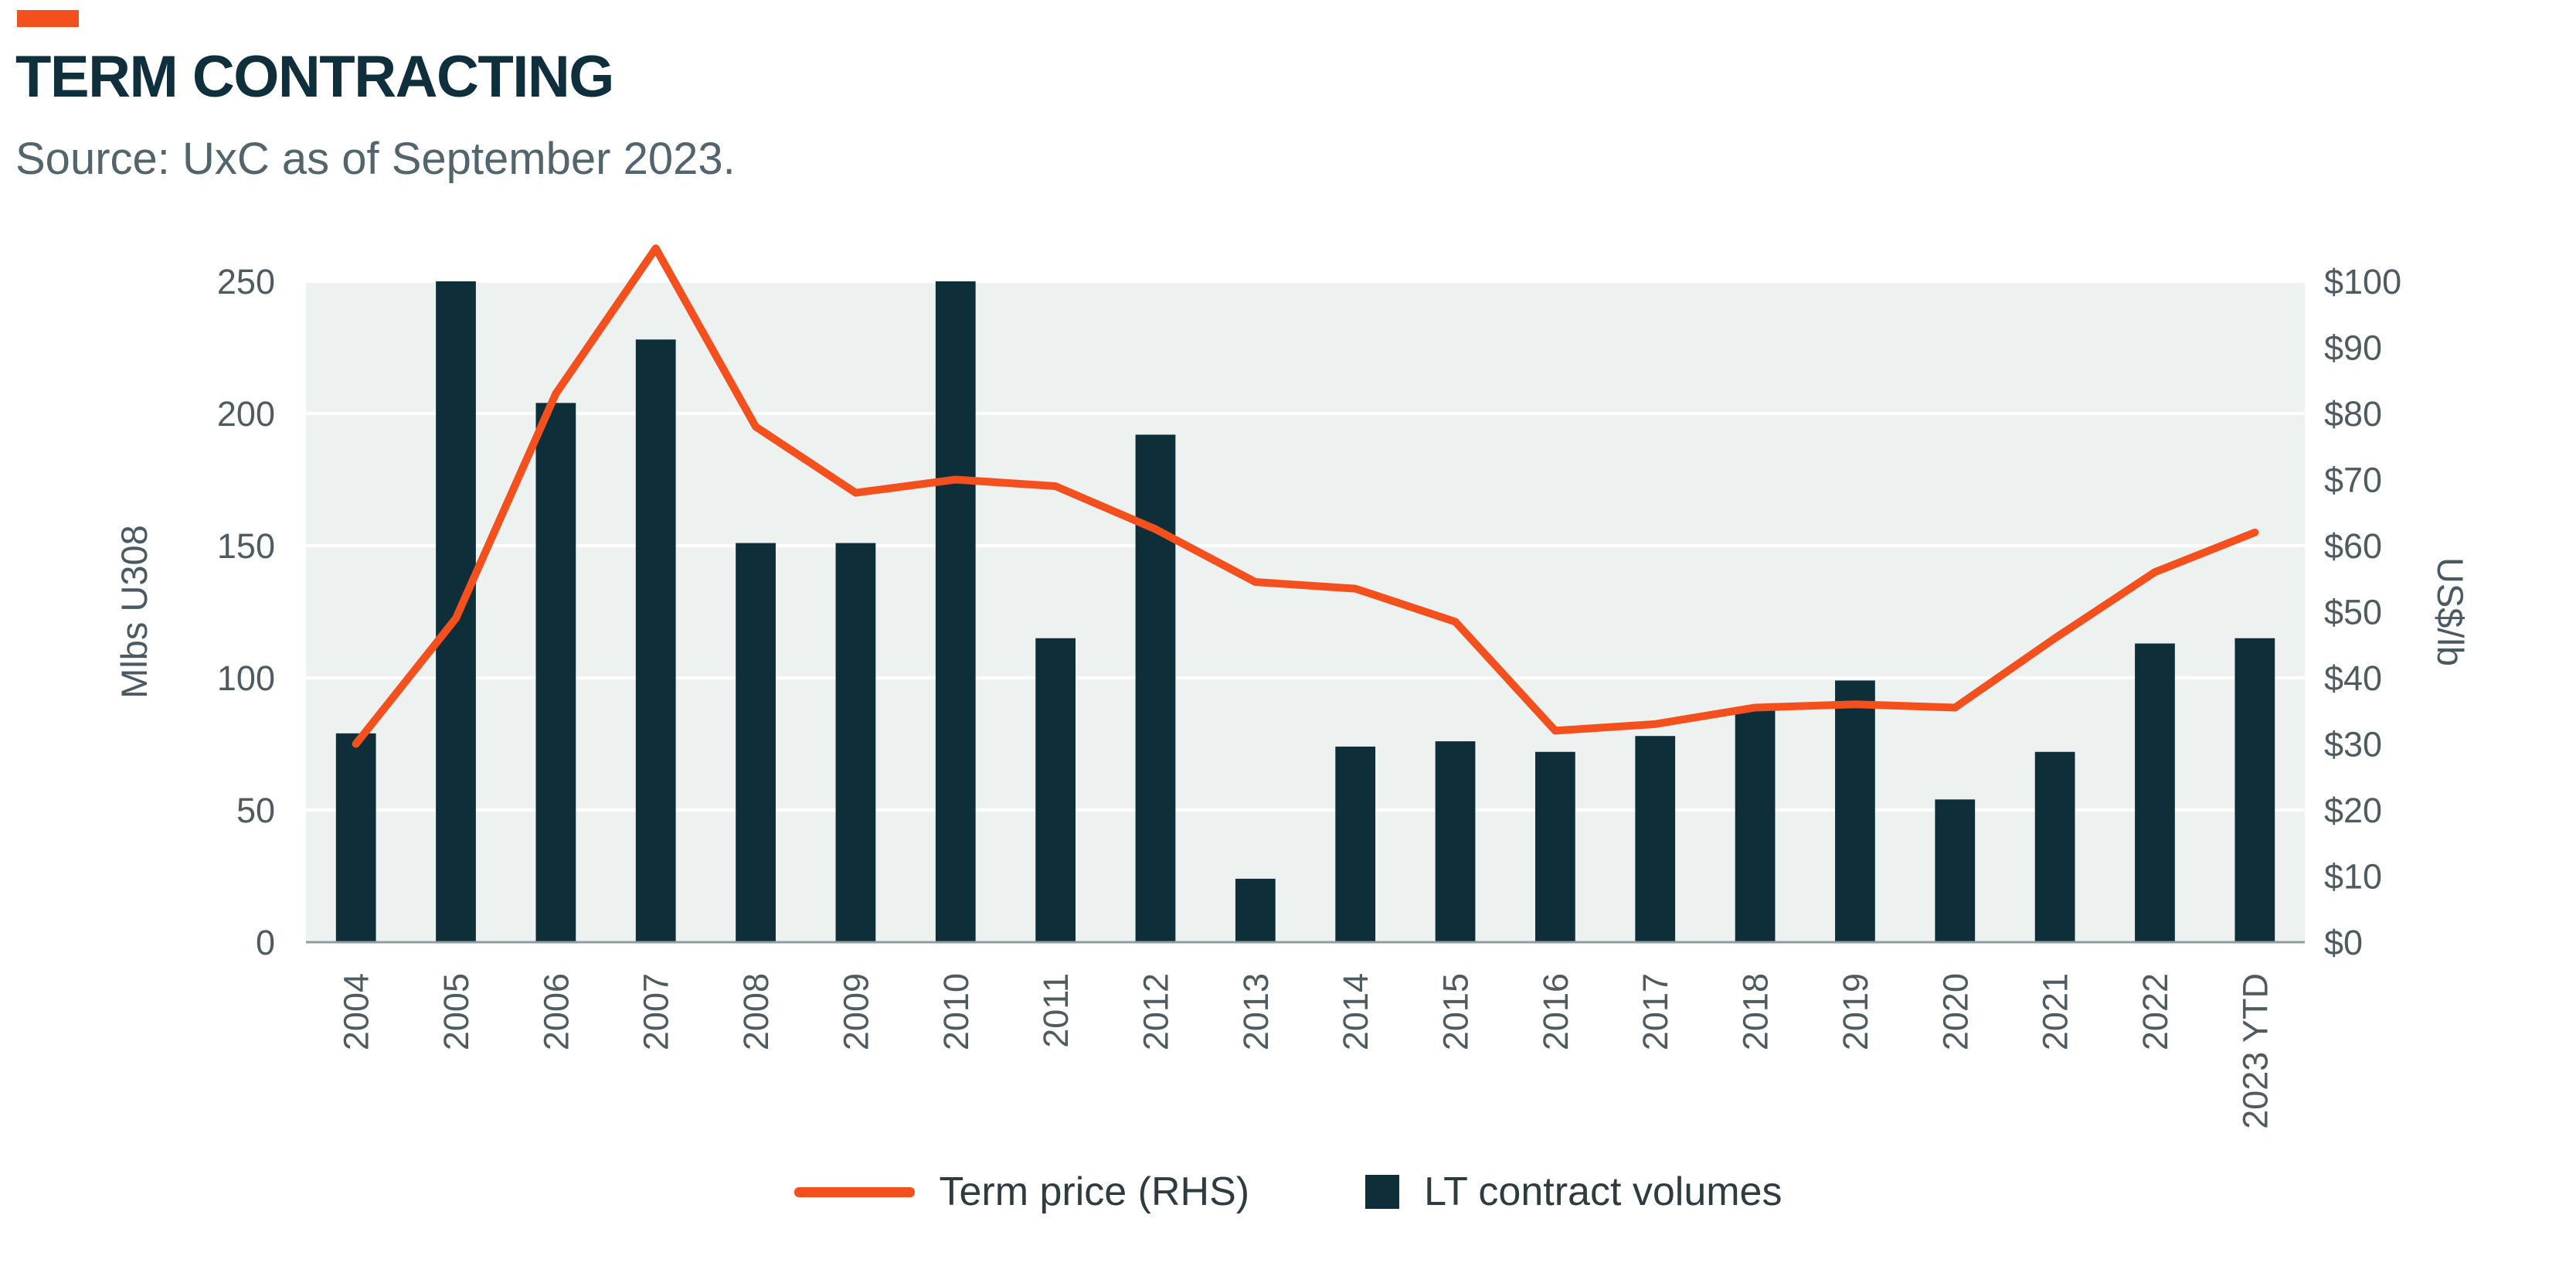  Describe the element at coordinates (756, 742) in the screenshot. I see `bar-2008` at that location.